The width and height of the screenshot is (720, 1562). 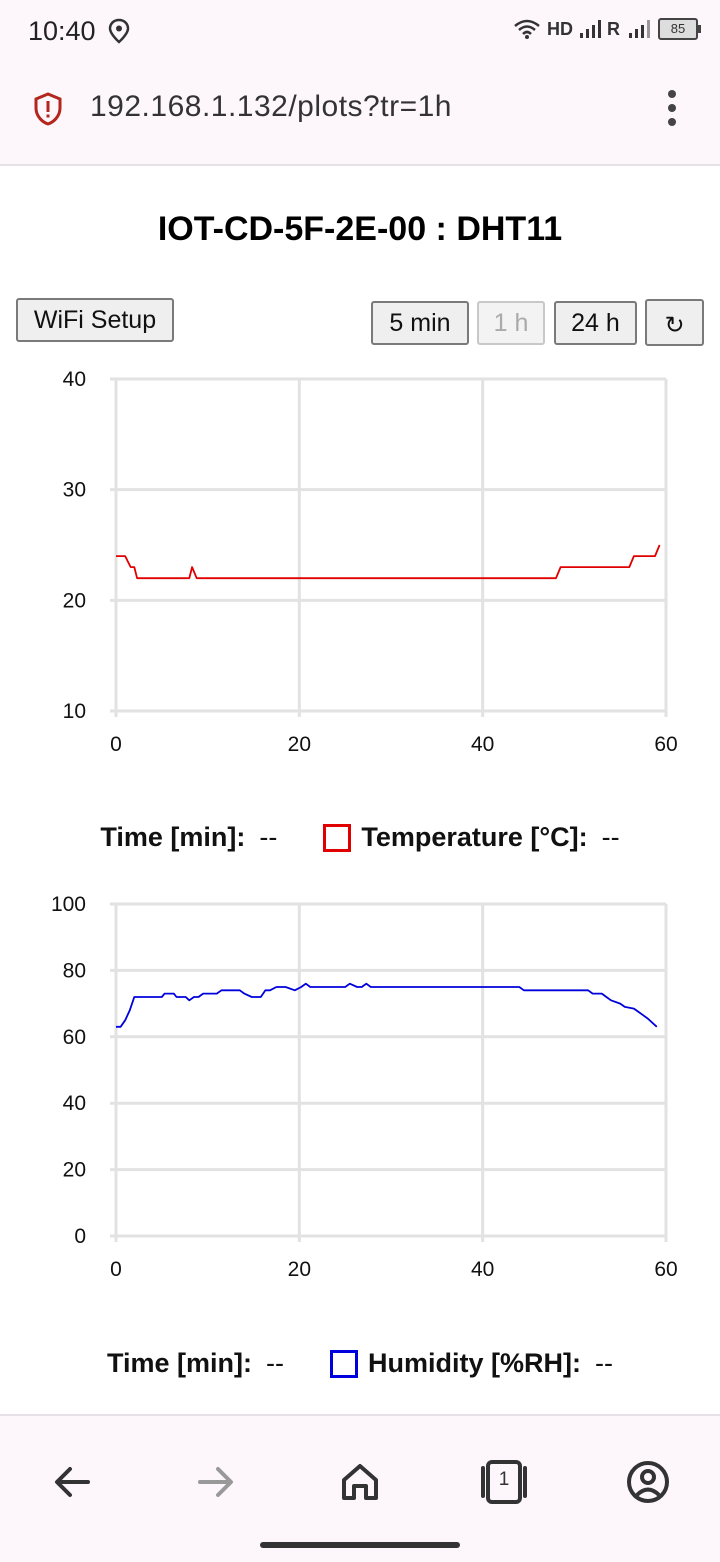 I want to click on back-arrow-icon, so click(x=72, y=1482).